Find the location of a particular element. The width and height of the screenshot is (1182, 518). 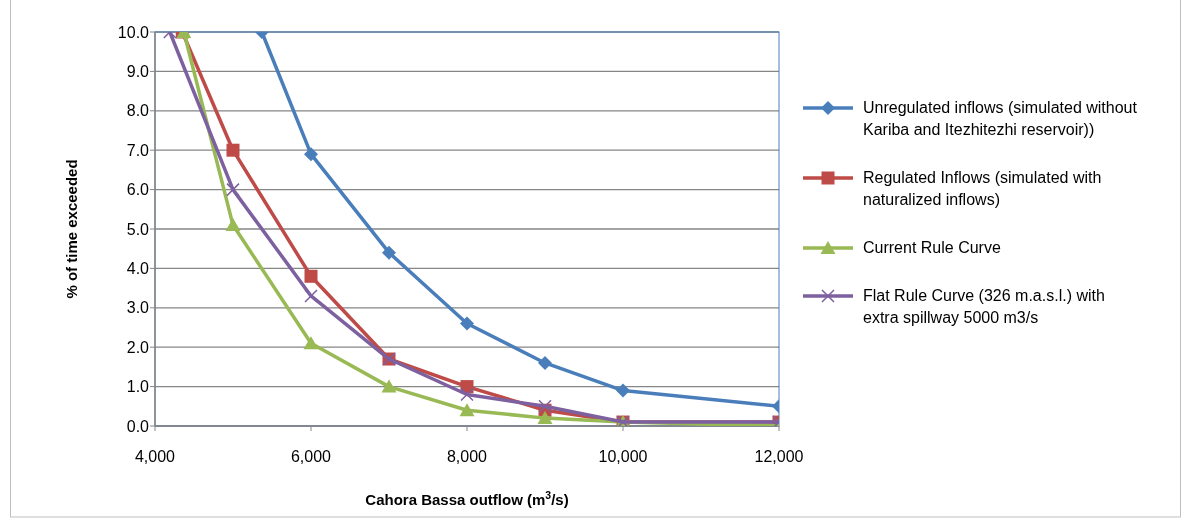

x-tick-label: 6,000 is located at coordinates (311, 456).